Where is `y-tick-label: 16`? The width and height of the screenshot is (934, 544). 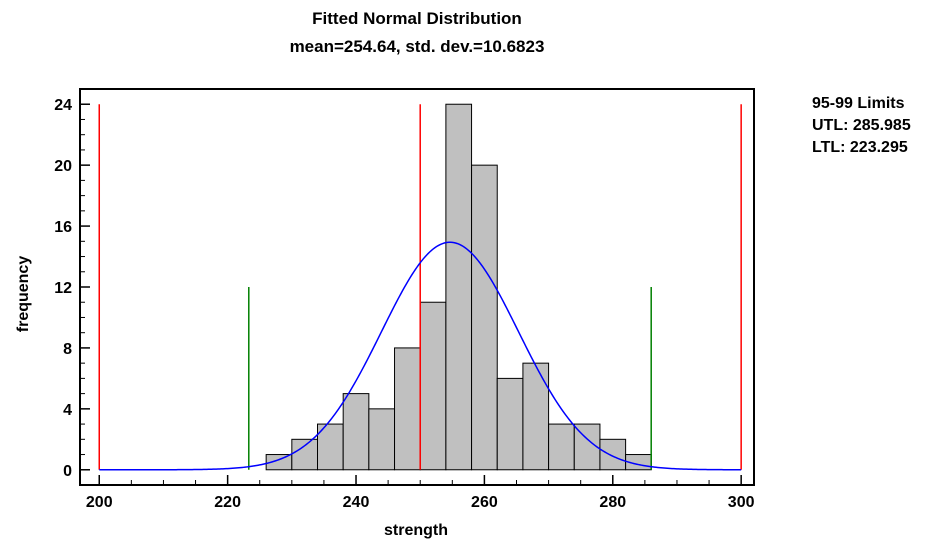
y-tick-label: 16 is located at coordinates (63, 227).